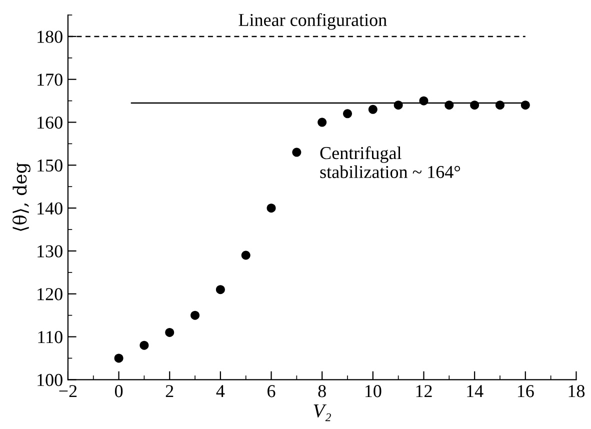 The width and height of the screenshot is (591, 429). I want to click on x-tick-label: 6, so click(272, 391).